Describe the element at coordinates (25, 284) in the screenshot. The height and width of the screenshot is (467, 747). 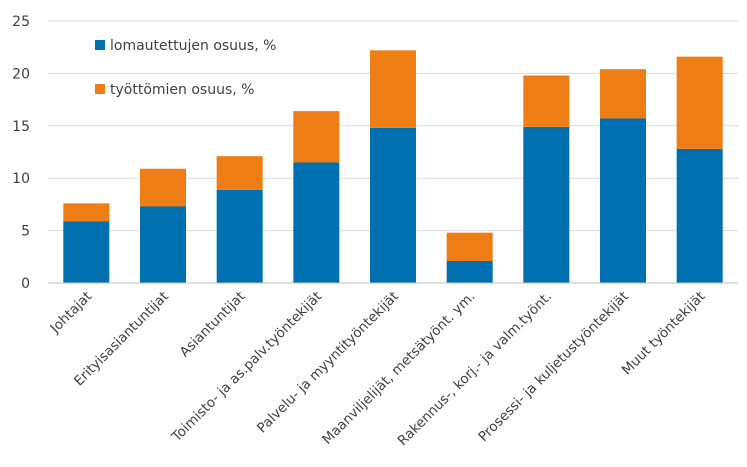
I see `y-tick-label: 0` at that location.